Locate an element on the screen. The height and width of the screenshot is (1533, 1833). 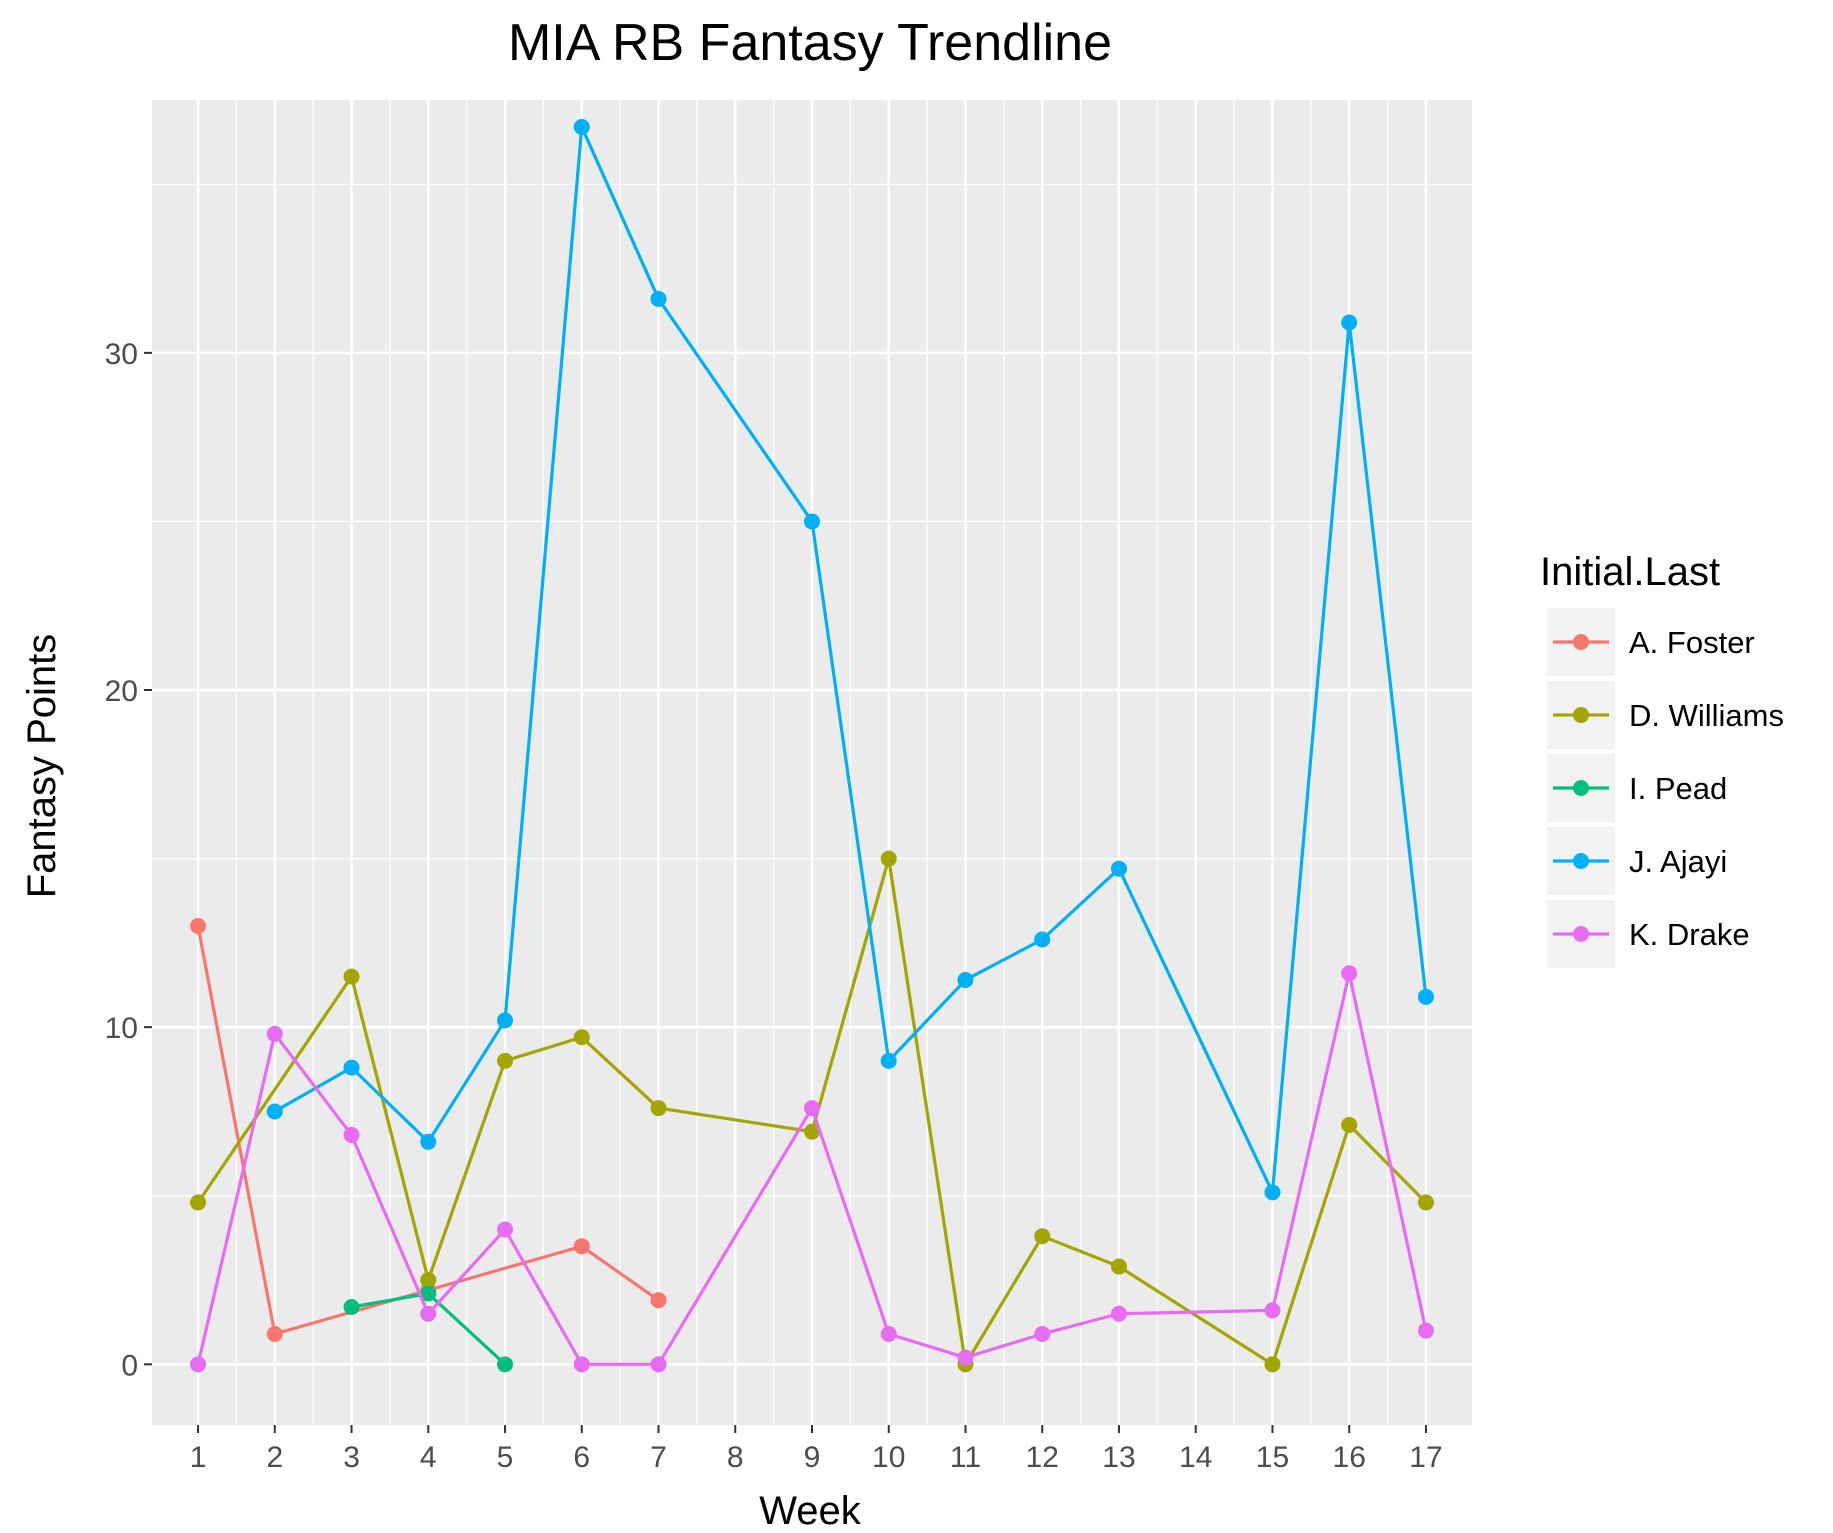
x-tick-label: 14 is located at coordinates (1195, 1457).